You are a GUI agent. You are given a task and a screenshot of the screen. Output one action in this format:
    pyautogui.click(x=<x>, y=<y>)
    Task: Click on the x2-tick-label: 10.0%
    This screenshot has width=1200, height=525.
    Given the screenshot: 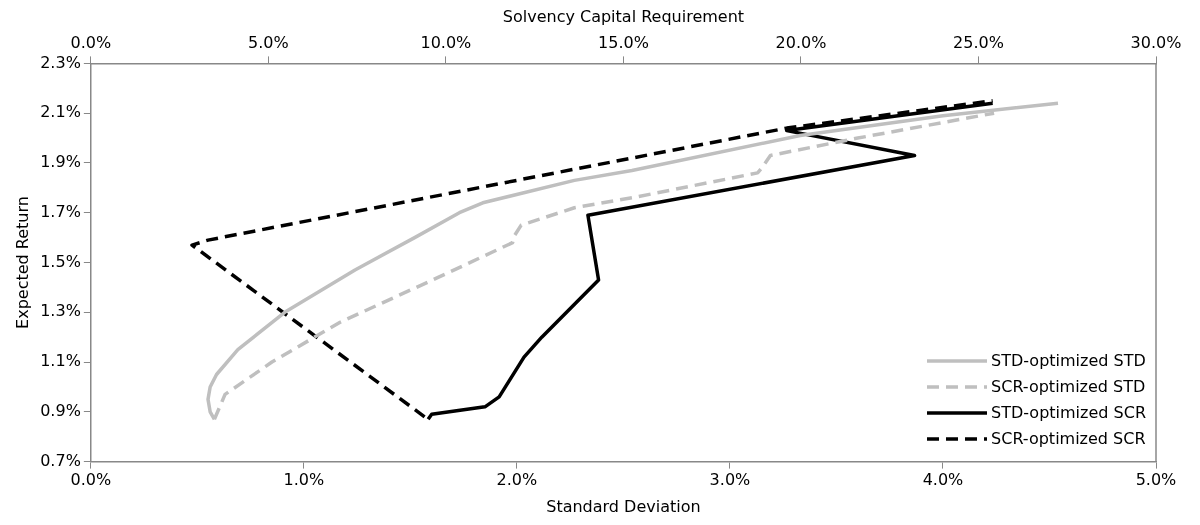 What is the action you would take?
    pyautogui.click(x=446, y=42)
    